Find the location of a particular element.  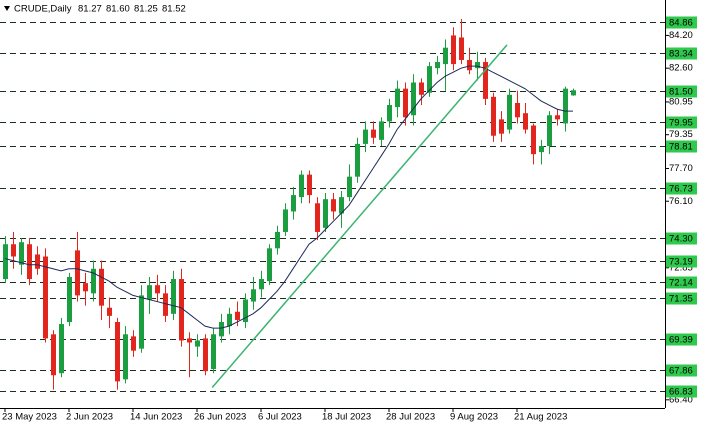

level-label: 72.14 is located at coordinates (681, 283).